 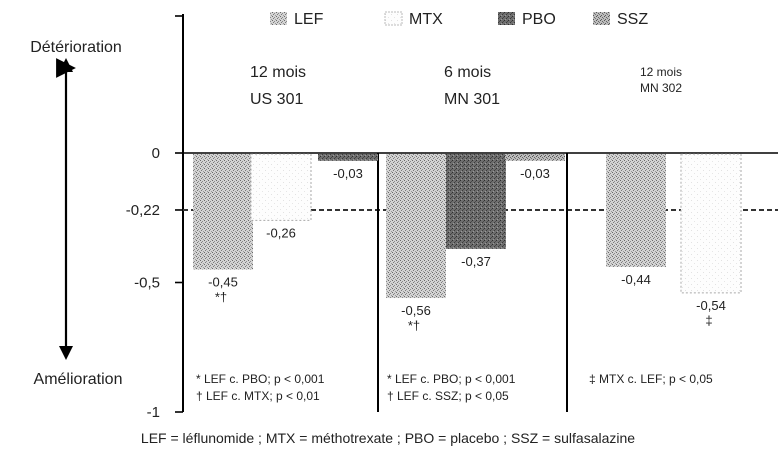 What do you see at coordinates (632, 19) in the screenshot?
I see `legend-label-ssz: SSZ` at bounding box center [632, 19].